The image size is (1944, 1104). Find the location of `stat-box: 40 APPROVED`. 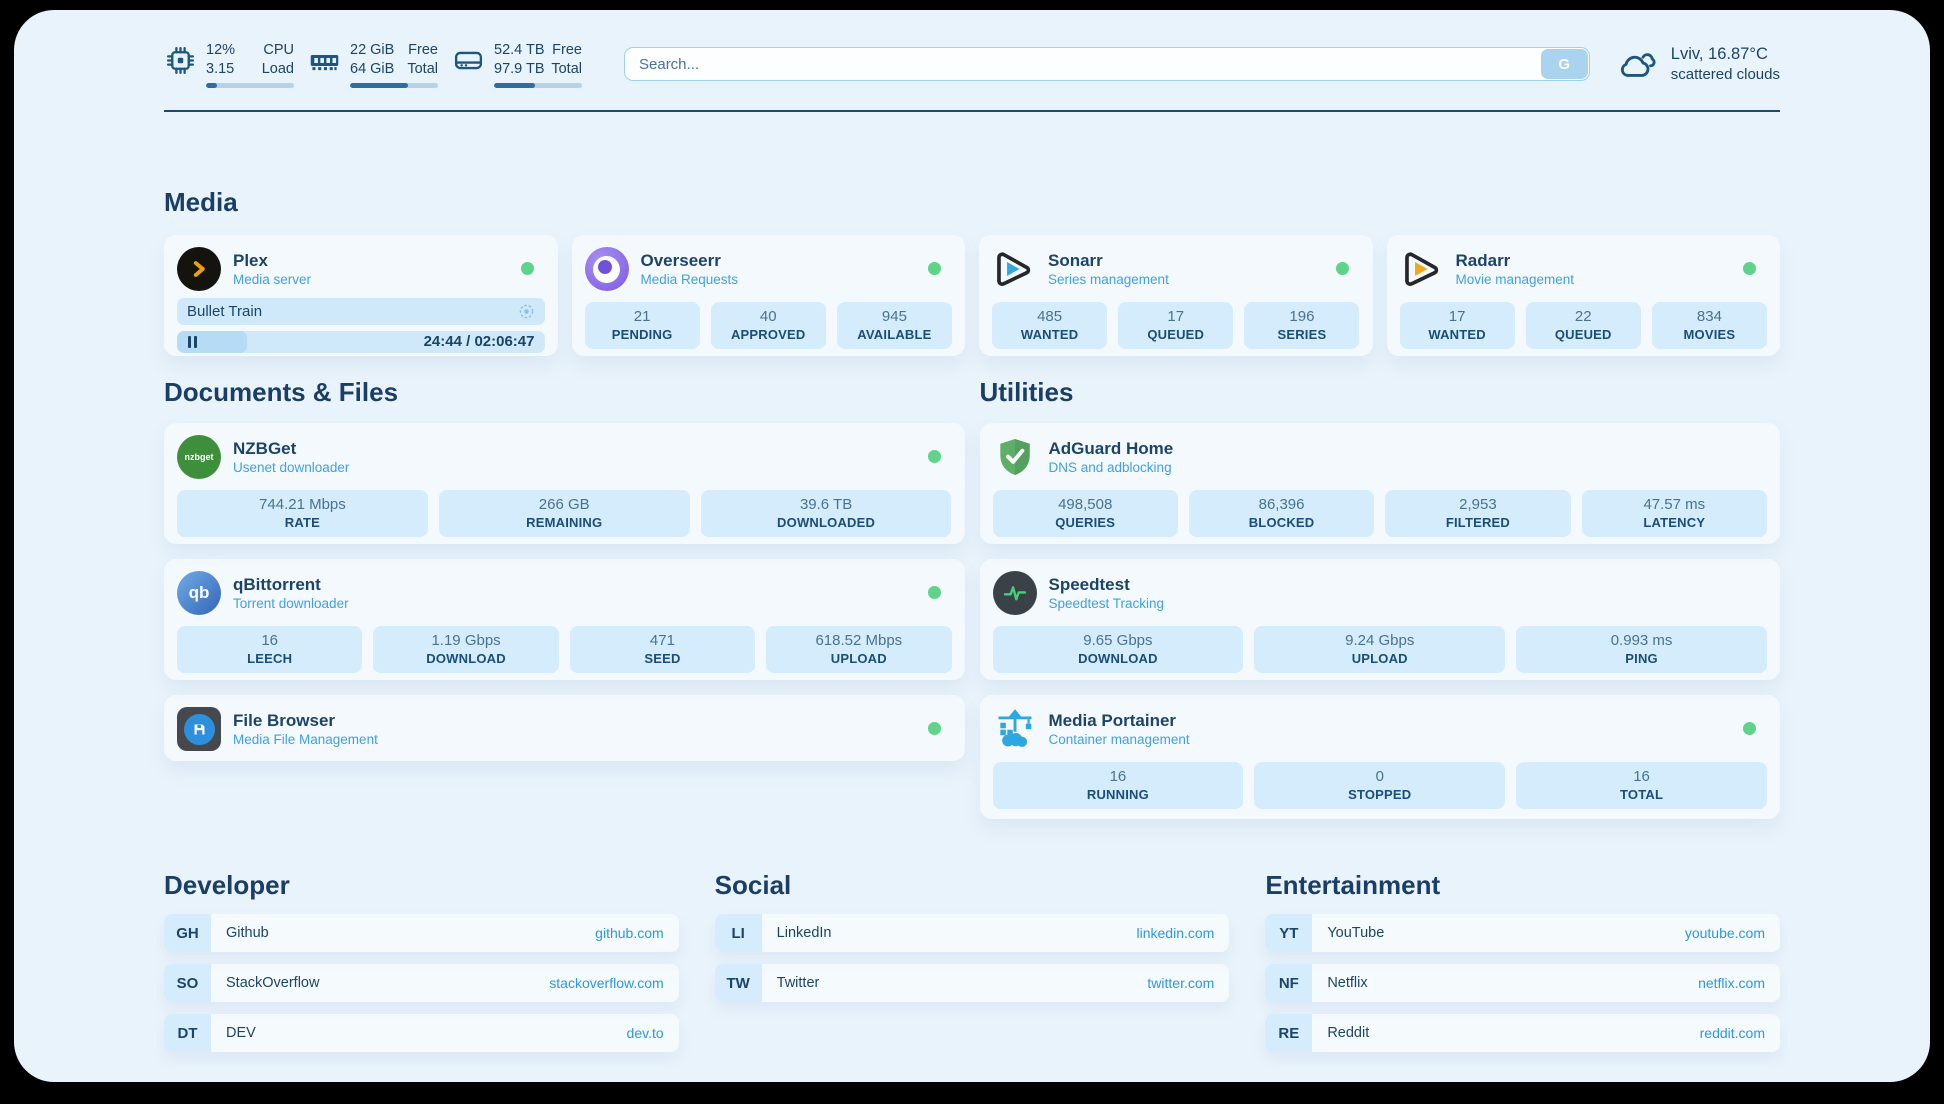

stat-box: 40 APPROVED is located at coordinates (768, 325).